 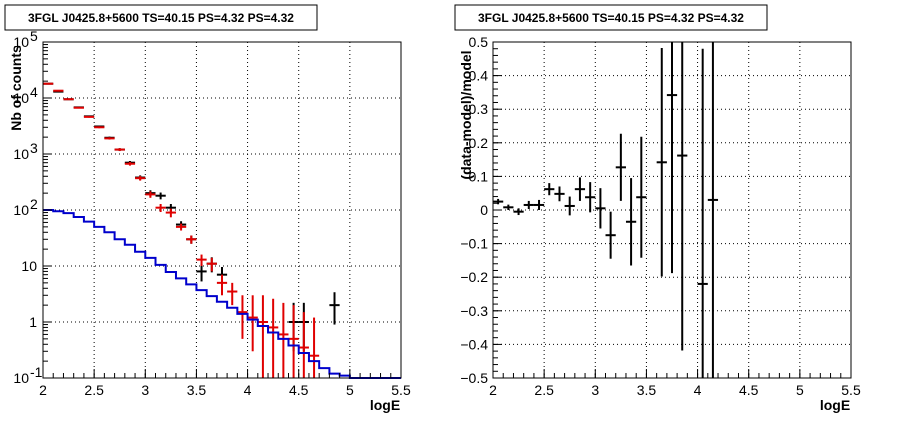 What do you see at coordinates (800, 390) in the screenshot?
I see `right-x-tick-label: 5` at bounding box center [800, 390].